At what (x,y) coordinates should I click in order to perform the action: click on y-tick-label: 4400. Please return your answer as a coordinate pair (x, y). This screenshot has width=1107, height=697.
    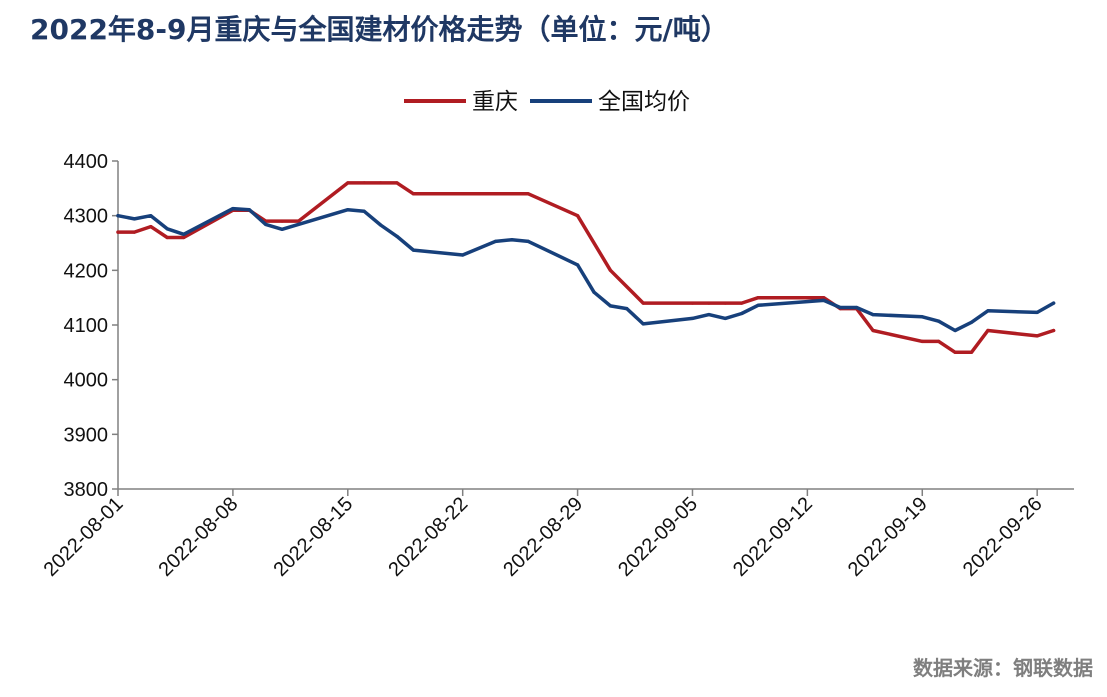
    Looking at the image, I should click on (86, 162).